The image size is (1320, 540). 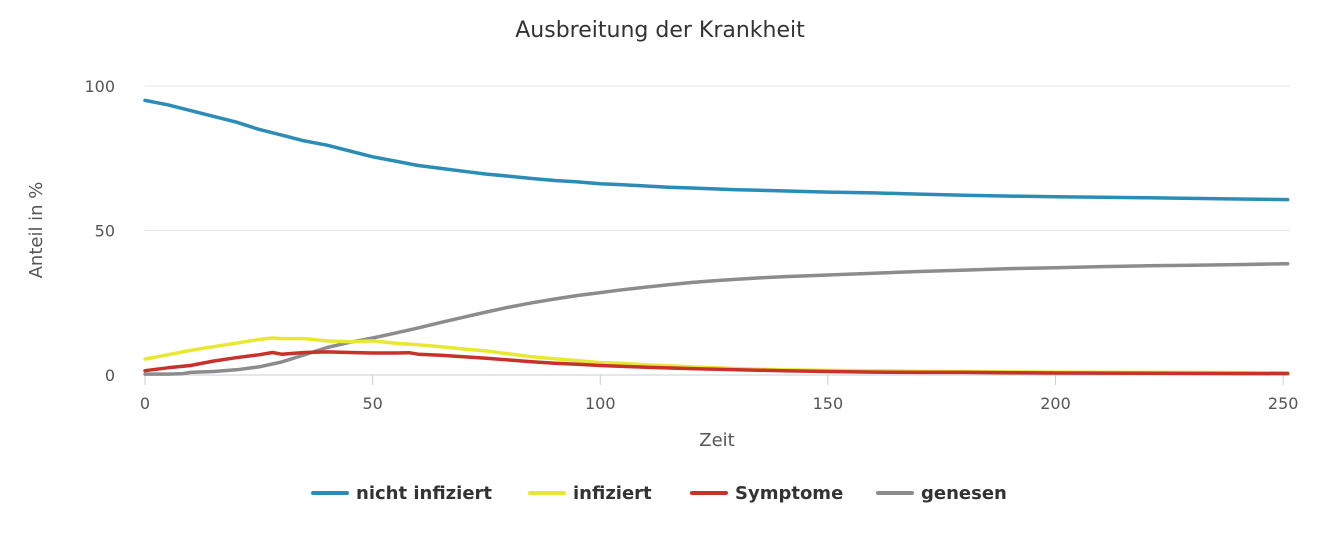 I want to click on series-line-symptome, so click(x=716, y=363).